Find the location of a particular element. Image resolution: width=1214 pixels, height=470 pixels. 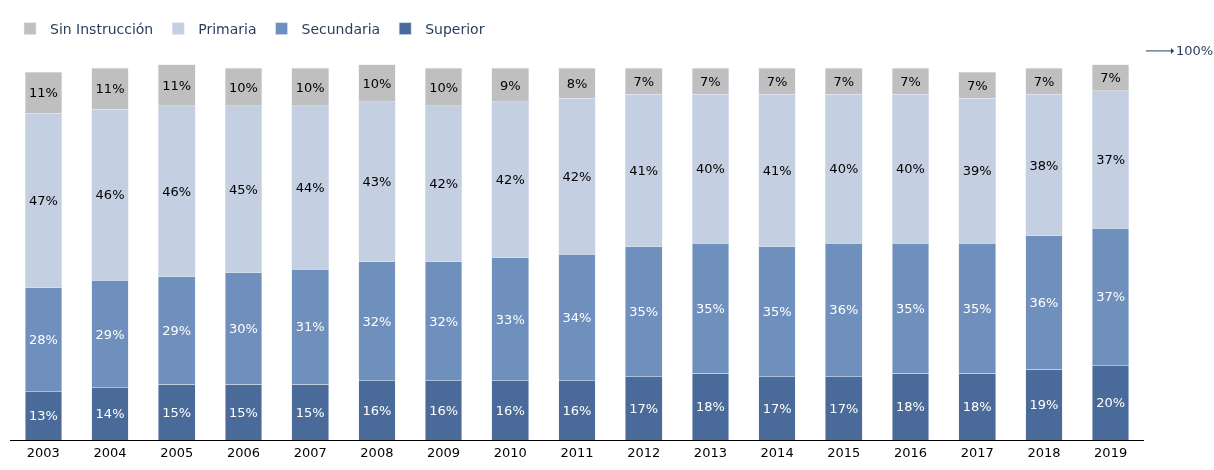

text: 100% is located at coordinates (1195, 50).